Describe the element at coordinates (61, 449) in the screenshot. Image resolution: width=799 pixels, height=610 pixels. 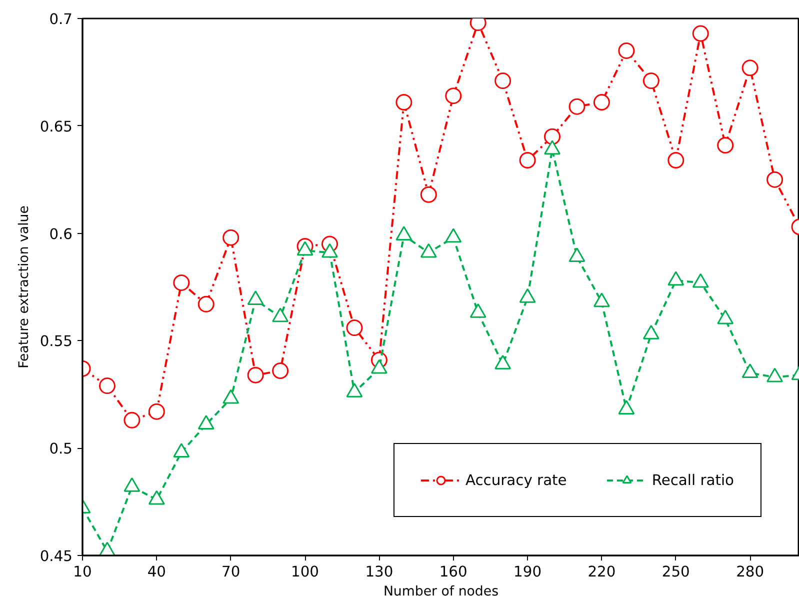
I see `y-tick-label: 0.5` at that location.